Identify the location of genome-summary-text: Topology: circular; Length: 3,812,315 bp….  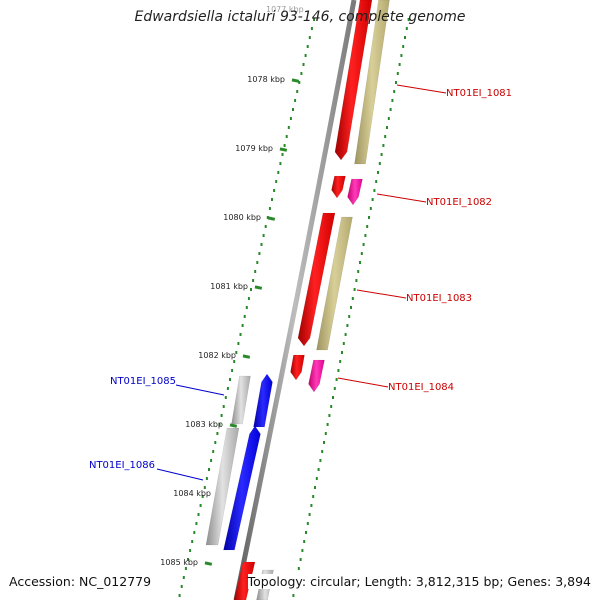
(419, 581).